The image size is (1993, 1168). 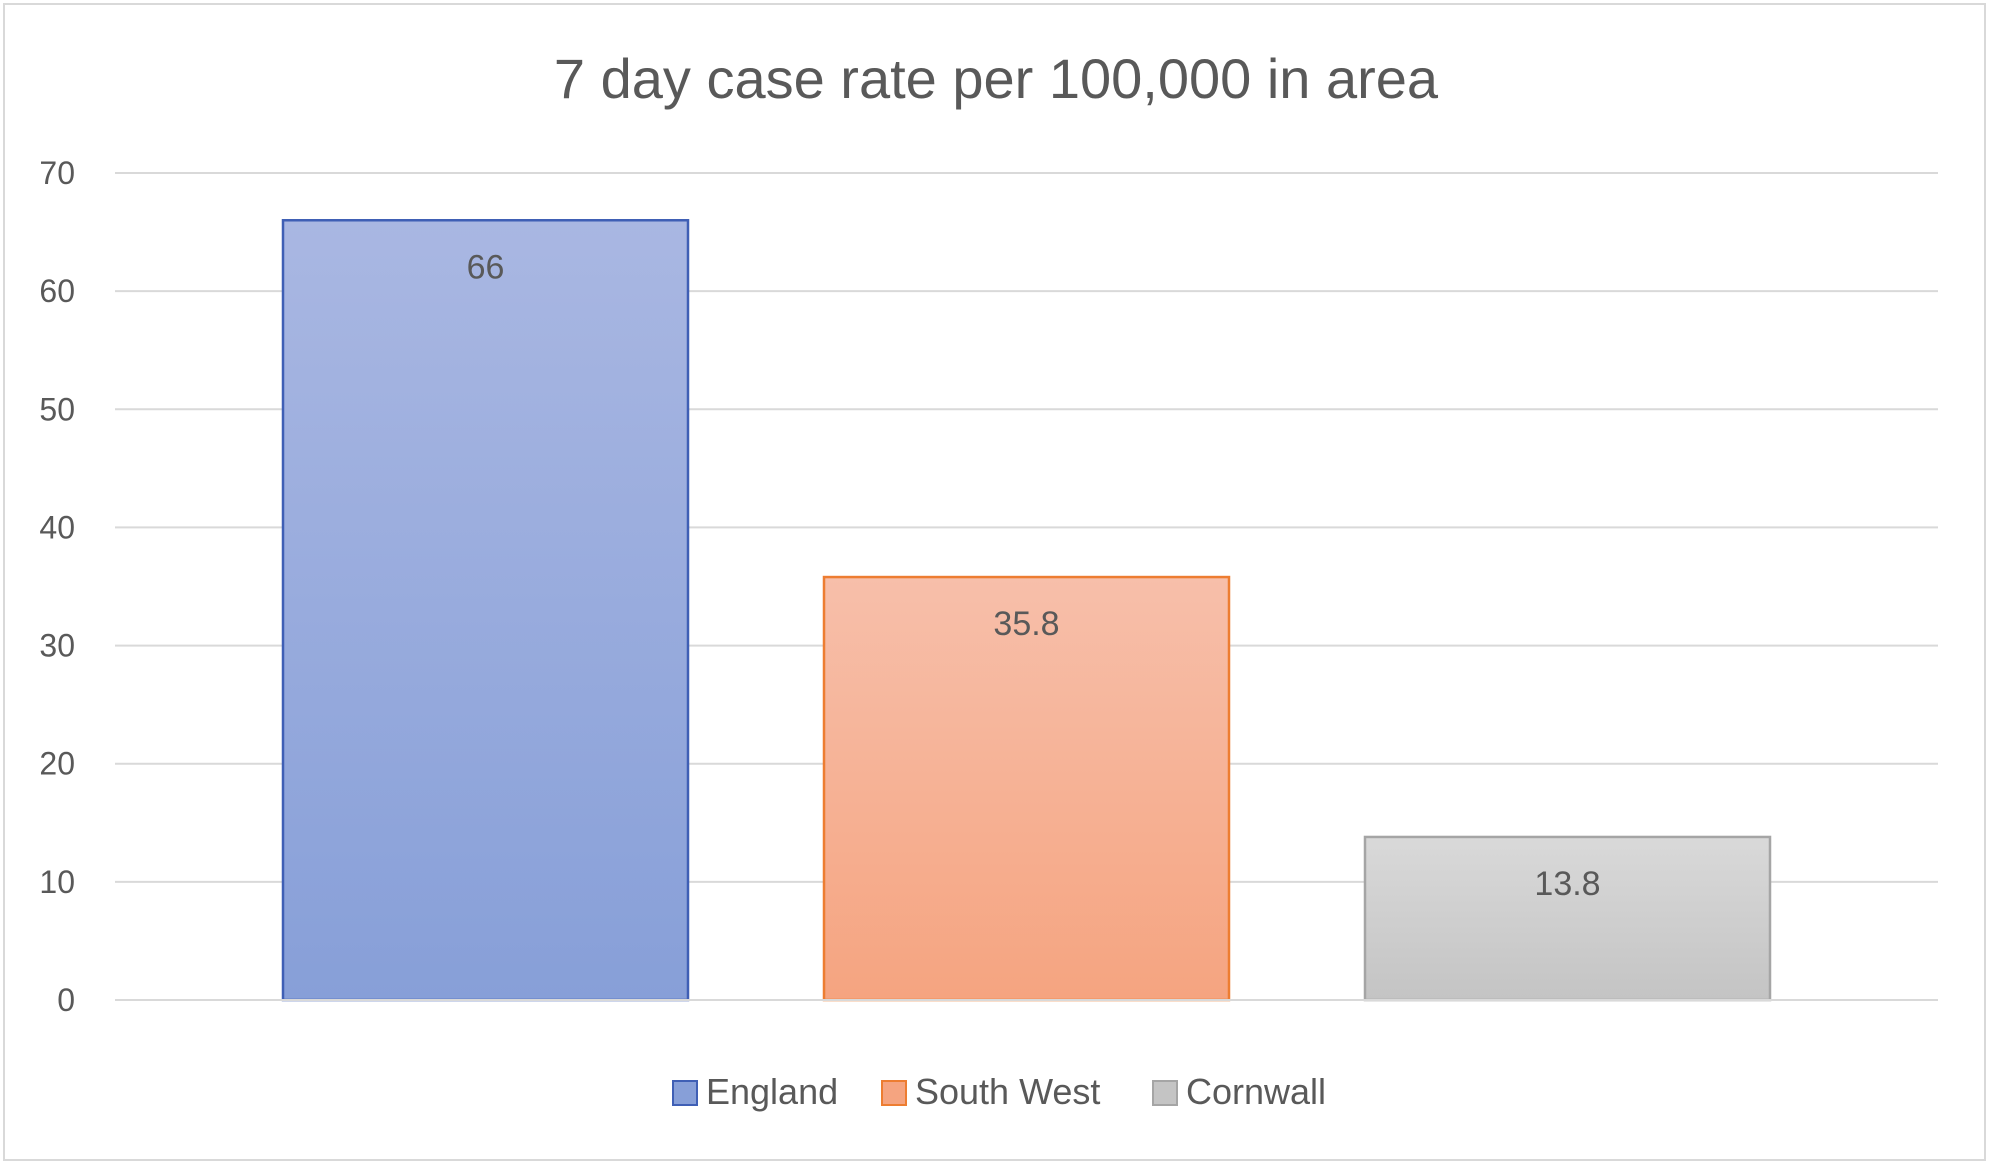 What do you see at coordinates (996, 78) in the screenshot?
I see `chart-title: 7 day case rate per 100,000 in area` at bounding box center [996, 78].